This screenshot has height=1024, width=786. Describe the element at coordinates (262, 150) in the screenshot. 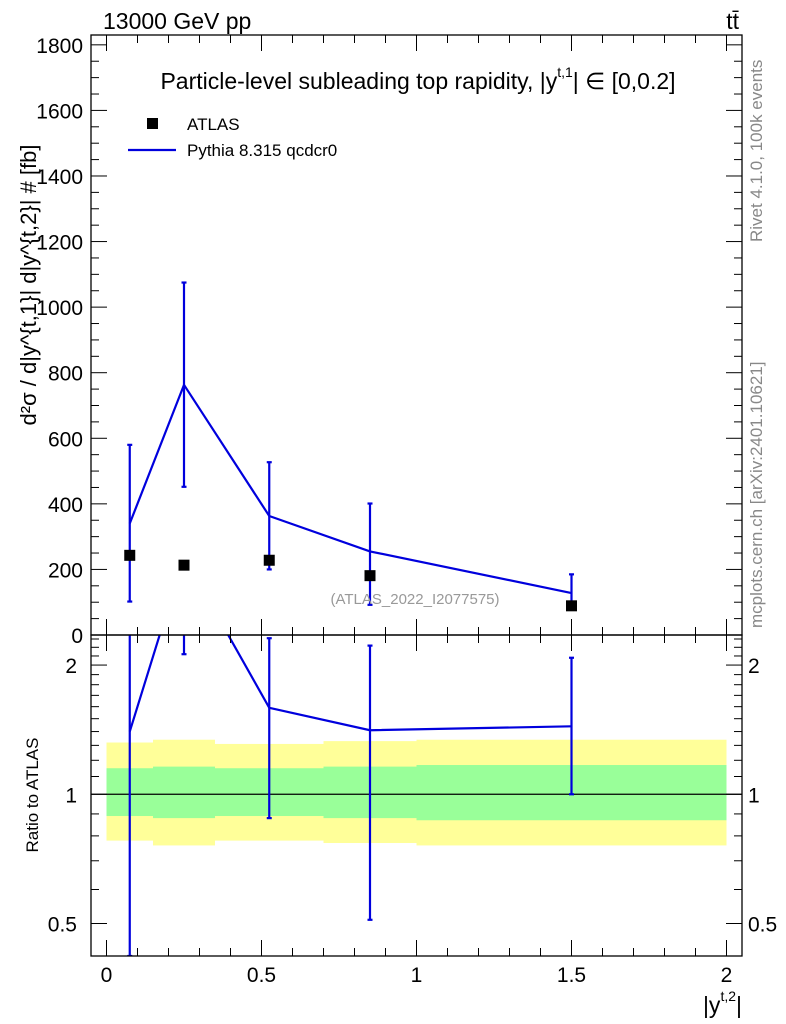

I see `legend-pythia-label: Pythia 8.315 qcdcr0` at that location.